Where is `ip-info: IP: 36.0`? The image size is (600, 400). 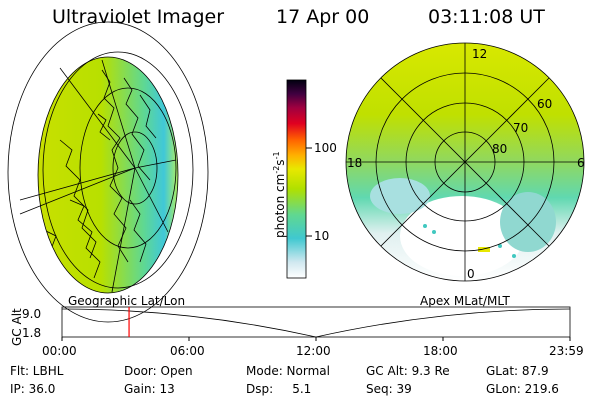 ip-info: IP: 36.0 is located at coordinates (33, 389).